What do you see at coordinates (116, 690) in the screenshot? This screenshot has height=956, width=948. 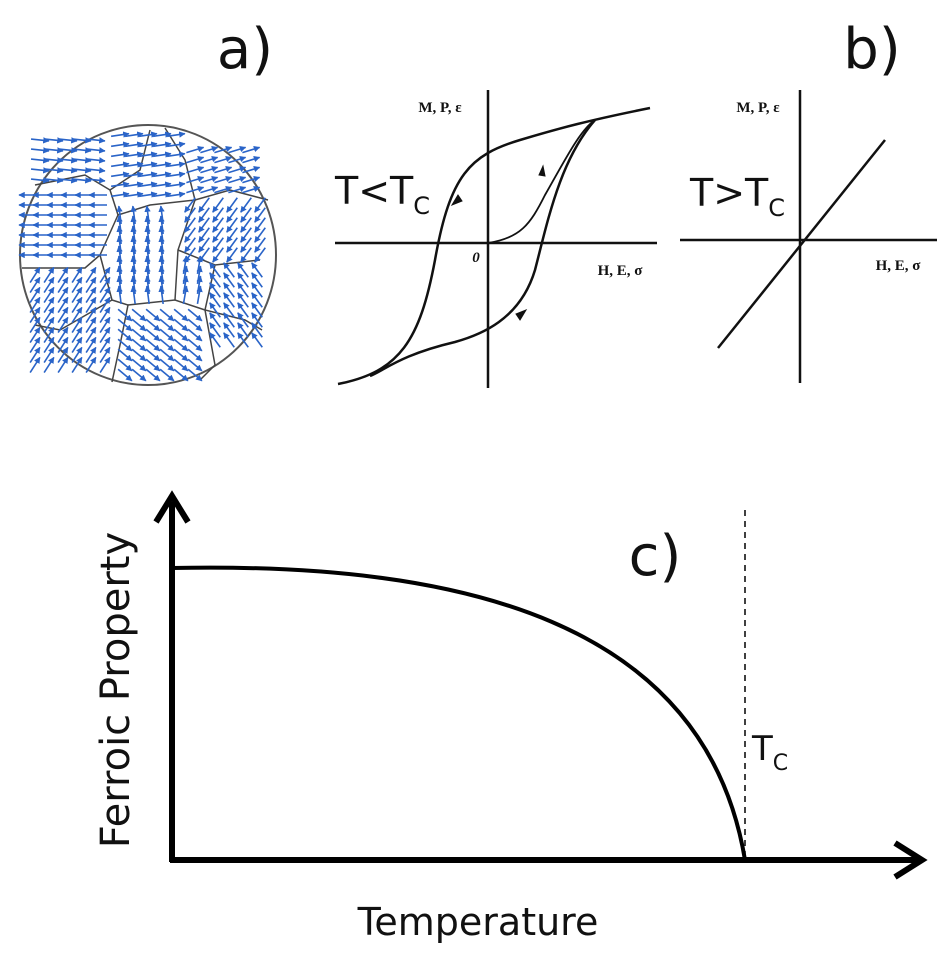 I see `y-axis-label: Ferroic Property` at bounding box center [116, 690].